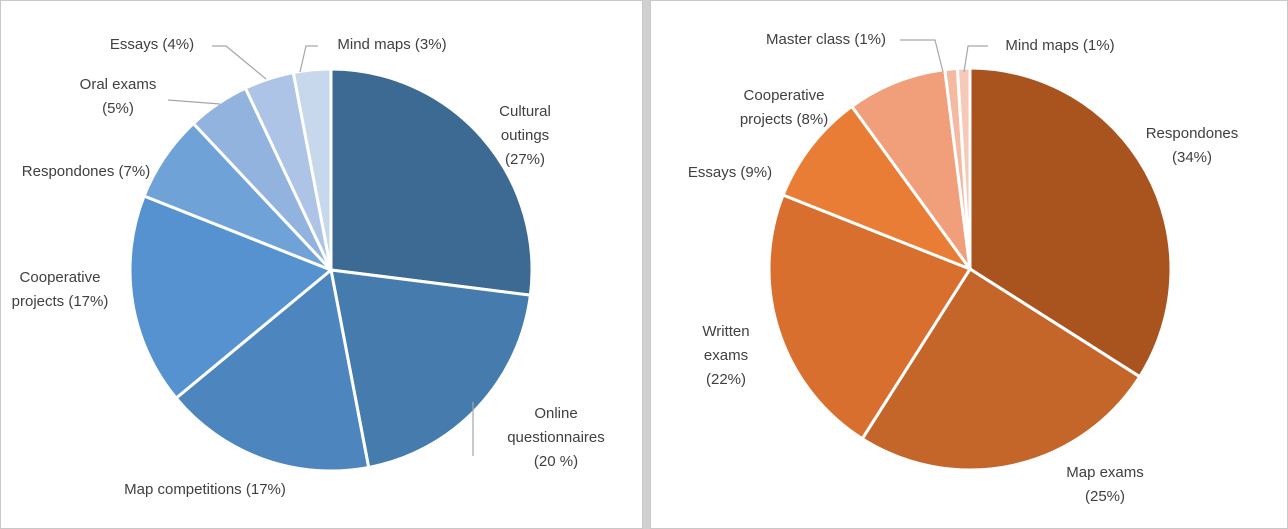 The height and width of the screenshot is (529, 1288). What do you see at coordinates (808, 39) in the screenshot?
I see `category-label: Master class` at bounding box center [808, 39].